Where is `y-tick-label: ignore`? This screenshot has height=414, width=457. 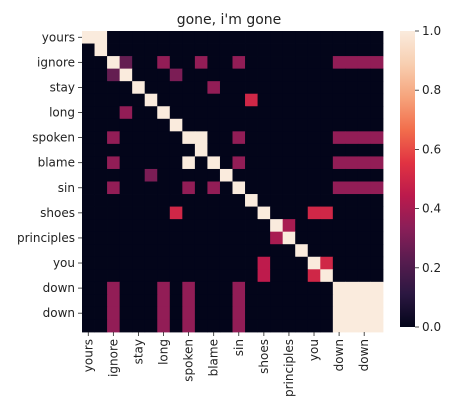 y-tick-label: ignore is located at coordinates (56, 62).